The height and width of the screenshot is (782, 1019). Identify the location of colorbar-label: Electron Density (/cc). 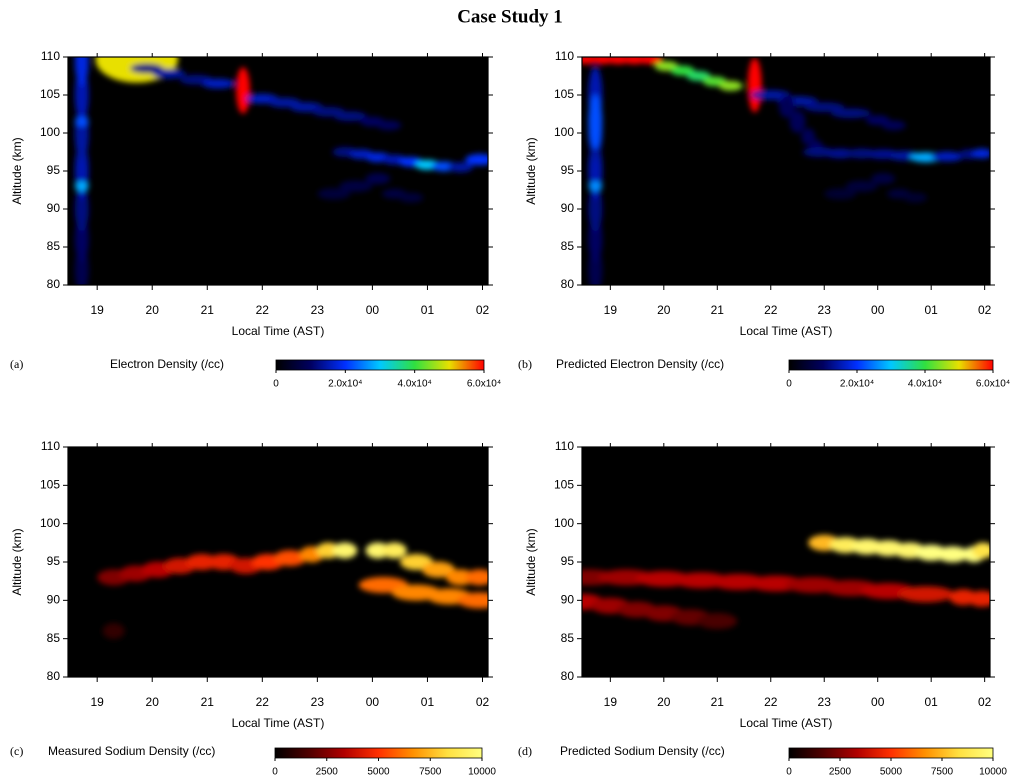
(167, 364).